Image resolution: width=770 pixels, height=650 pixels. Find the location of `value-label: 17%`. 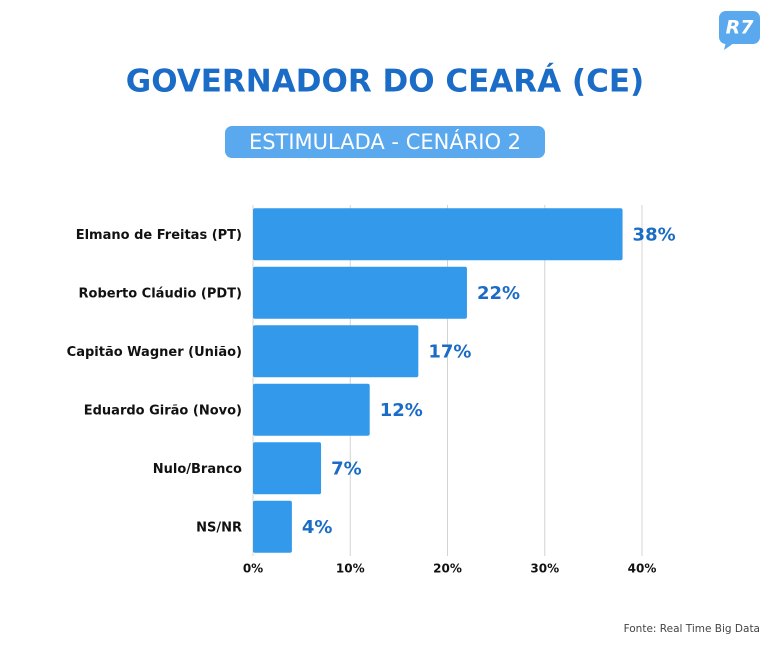

value-label: 17% is located at coordinates (449, 351).